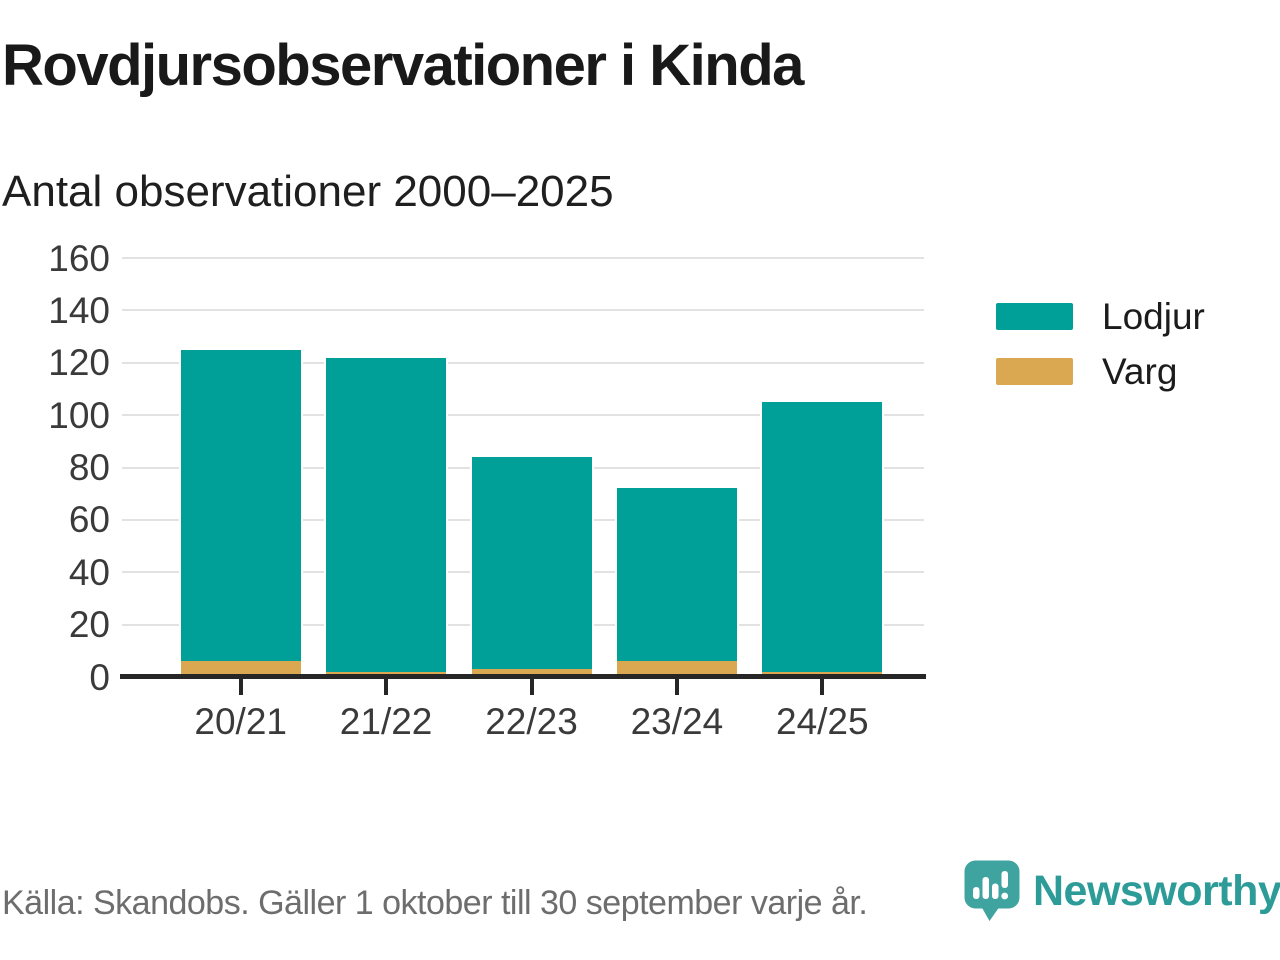  What do you see at coordinates (89, 625) in the screenshot?
I see `y-tick-label-20: 20` at bounding box center [89, 625].